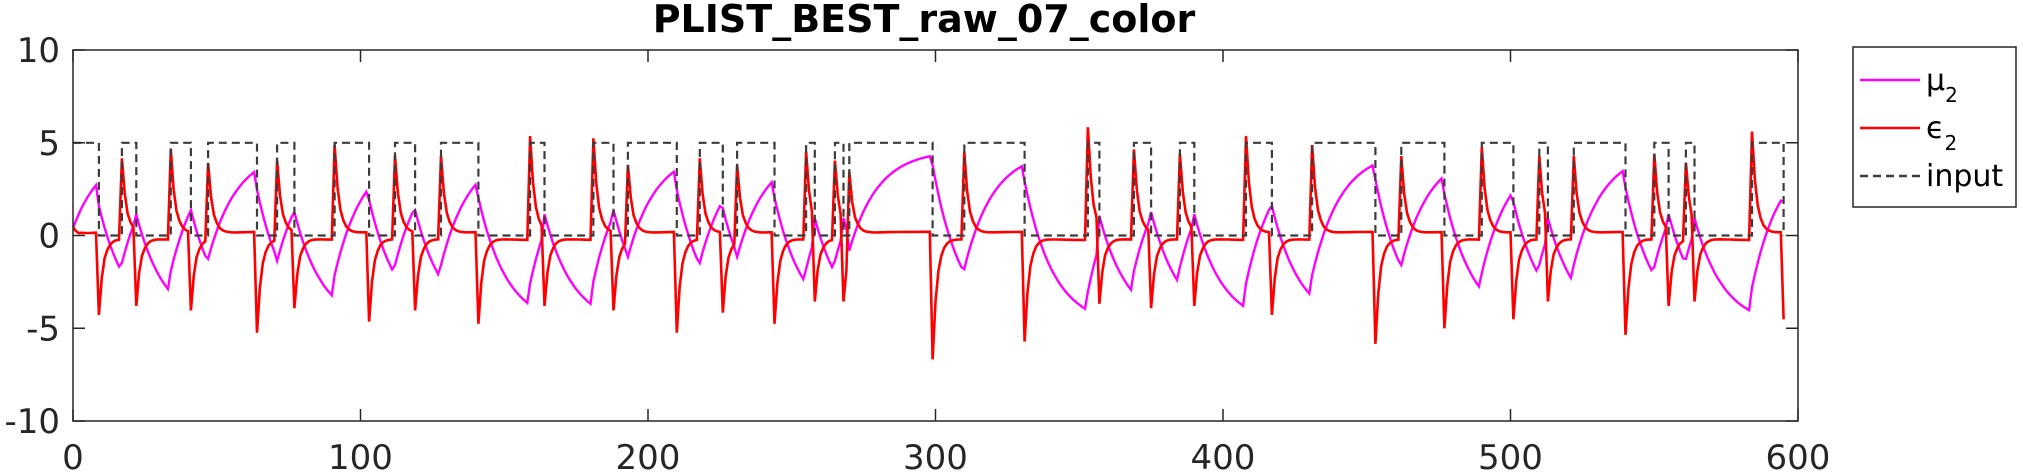 Image resolution: width=2023 pixels, height=472 pixels. What do you see at coordinates (49, 237) in the screenshot?
I see `y-tick-label: 0` at bounding box center [49, 237].